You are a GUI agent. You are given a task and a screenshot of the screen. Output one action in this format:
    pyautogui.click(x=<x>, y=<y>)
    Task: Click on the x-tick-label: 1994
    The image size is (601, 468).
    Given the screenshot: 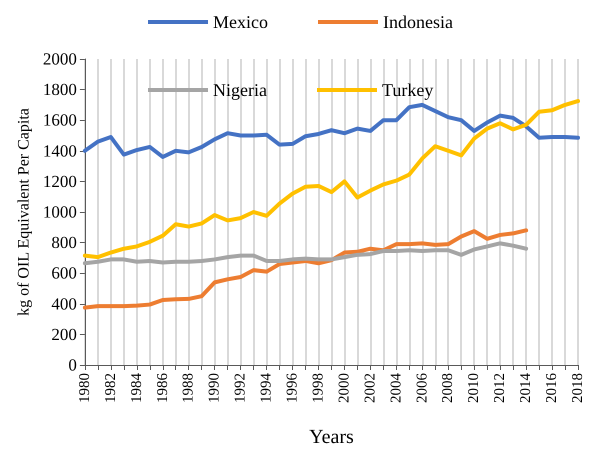 What is the action you would take?
    pyautogui.click(x=266, y=387)
    